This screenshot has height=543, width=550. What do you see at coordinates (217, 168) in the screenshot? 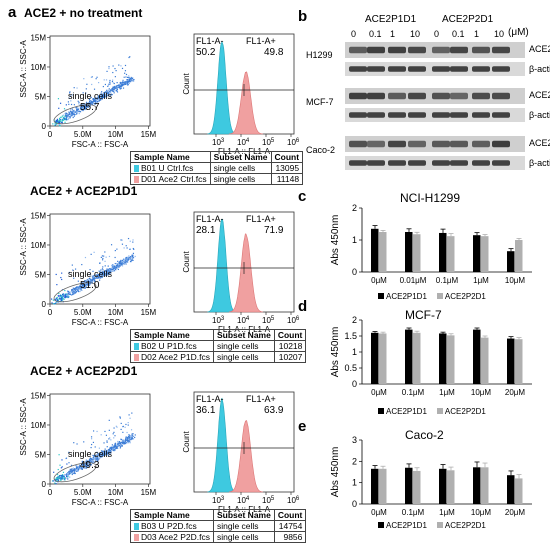
I see `table-row: B01 U Ctrl.fcs single cells 13095` at bounding box center [217, 168].